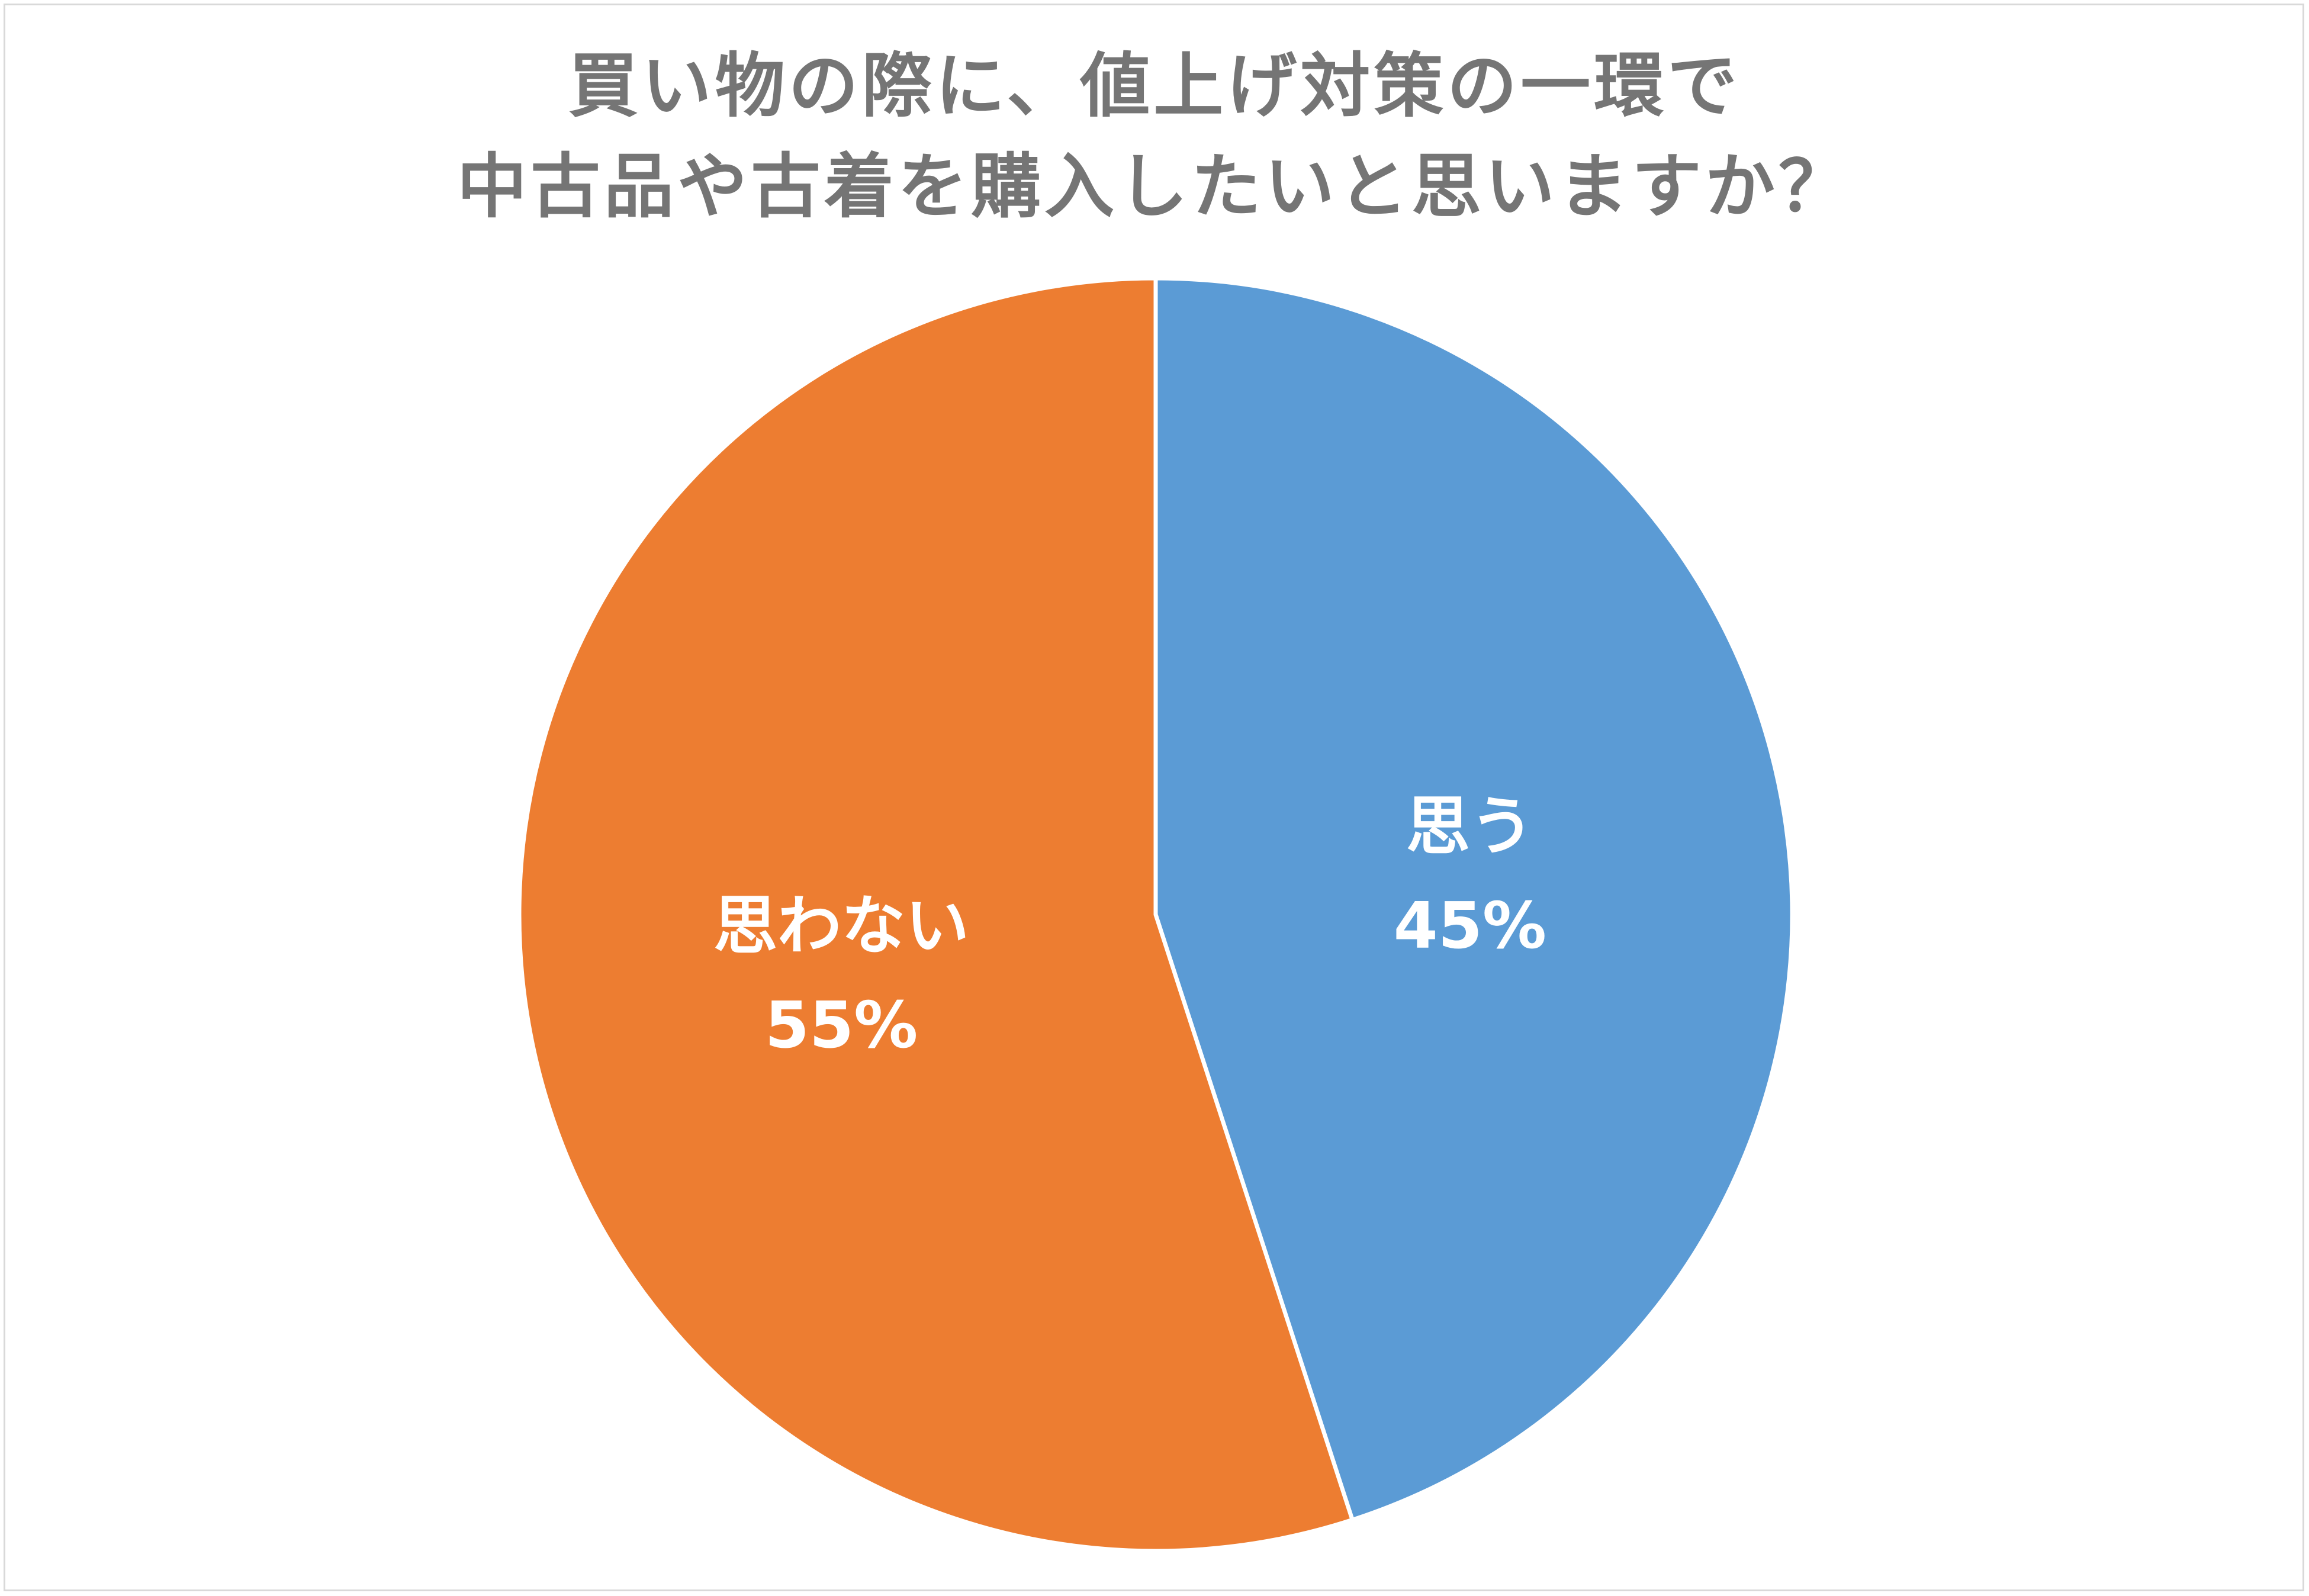  Describe the element at coordinates (841, 976) in the screenshot. I see `data-label-omowanai: 思わない 55%` at that location.